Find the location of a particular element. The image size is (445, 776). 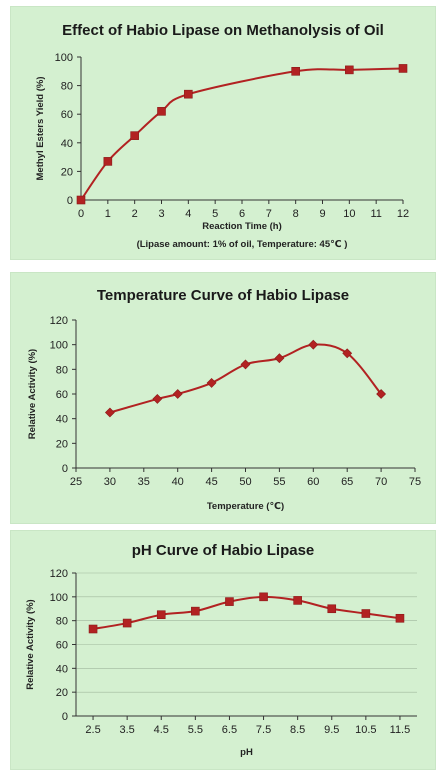

x-tick-label: 40 is located at coordinates (178, 482).